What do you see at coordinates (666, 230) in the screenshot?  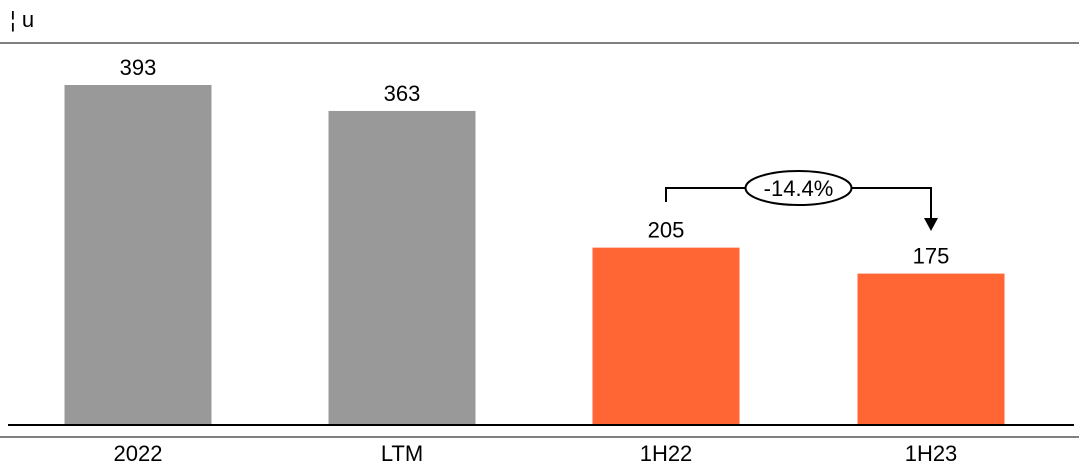 I see `value-label-1h22: 205` at bounding box center [666, 230].